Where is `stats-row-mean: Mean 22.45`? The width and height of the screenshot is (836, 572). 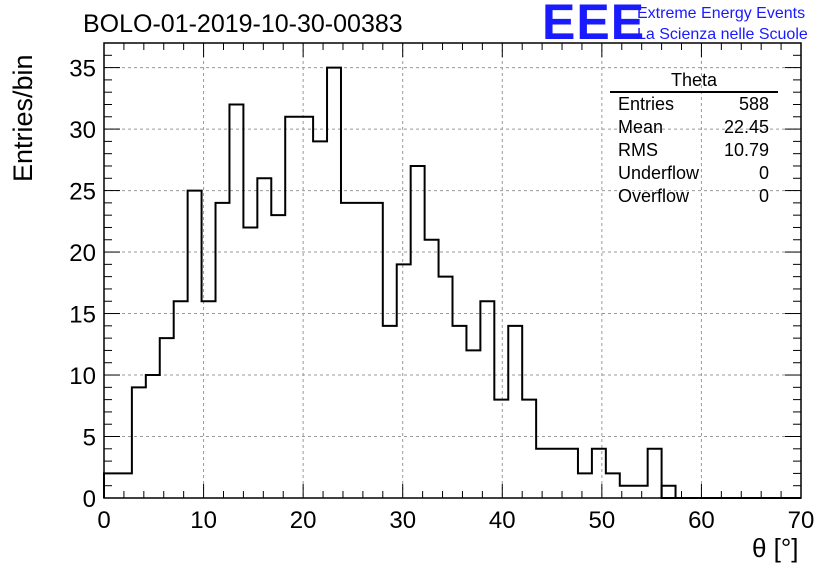
stats-row-mean: Mean 22.45 is located at coordinates (694, 127).